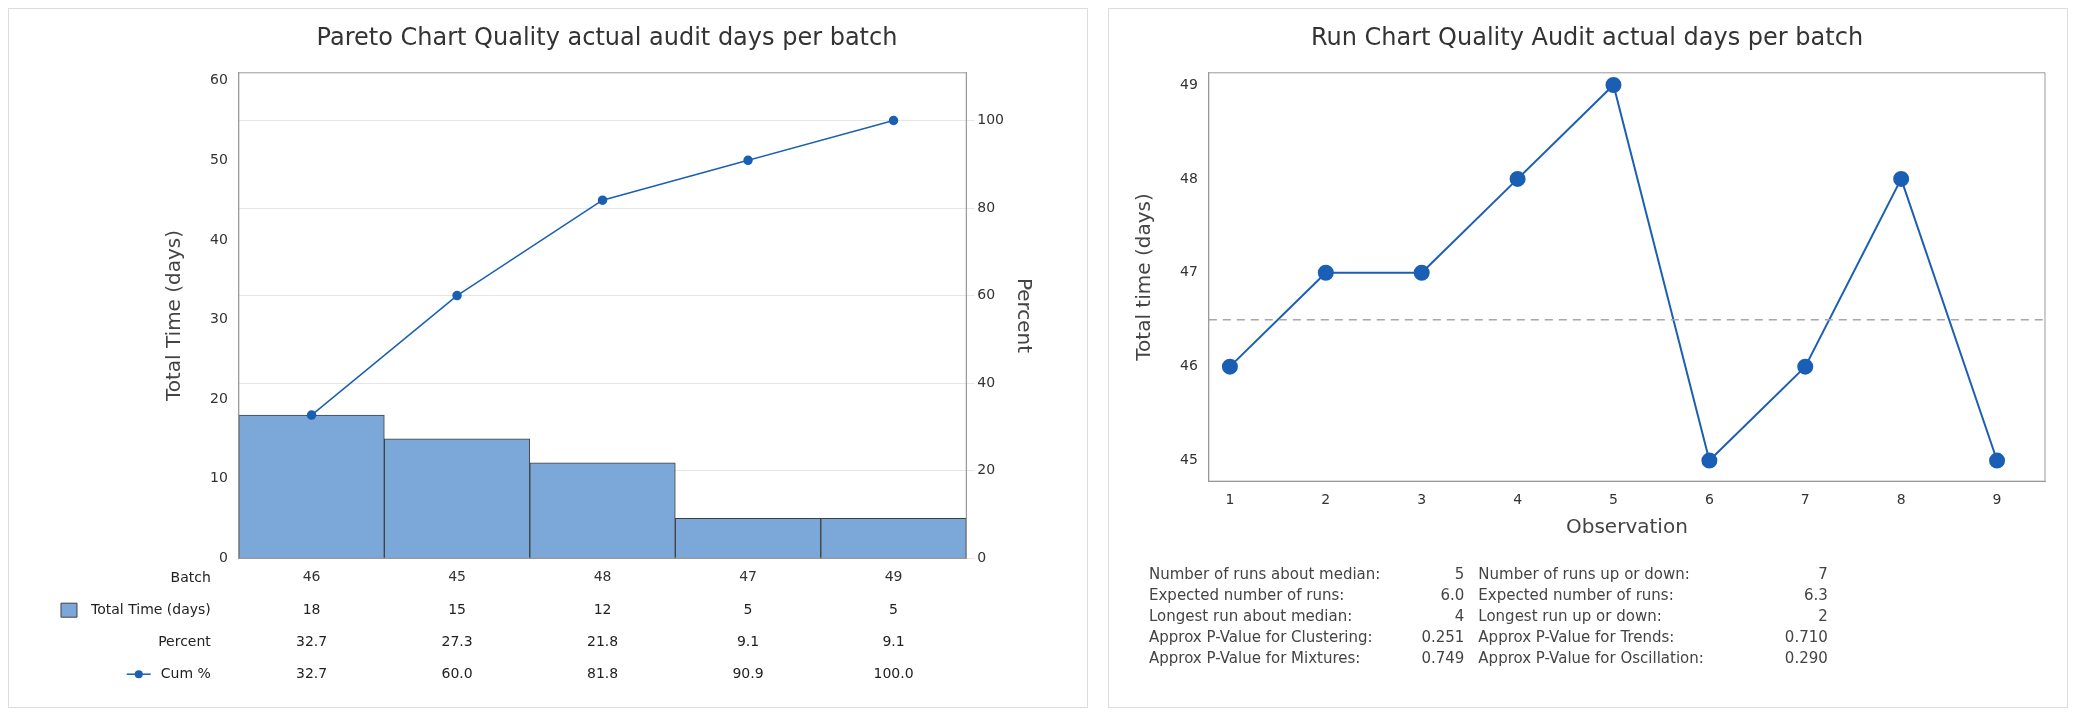 This screenshot has width=2075, height=719. What do you see at coordinates (1805, 499) in the screenshot?
I see `x-tick-label: 7` at bounding box center [1805, 499].